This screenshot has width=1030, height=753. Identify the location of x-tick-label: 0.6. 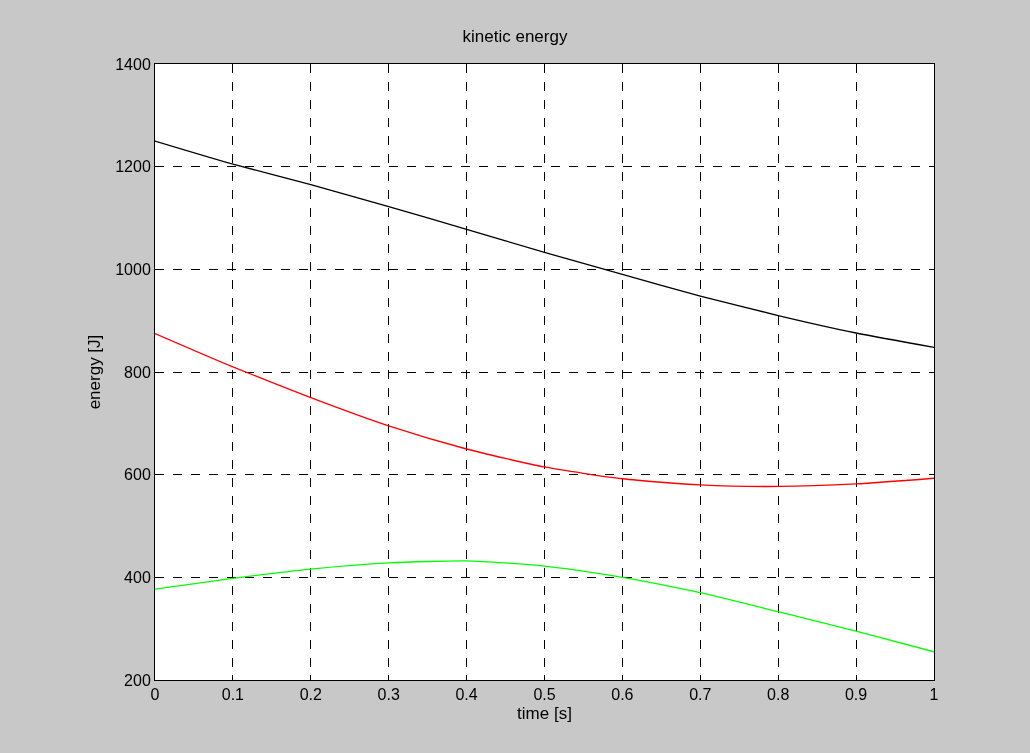
(622, 695).